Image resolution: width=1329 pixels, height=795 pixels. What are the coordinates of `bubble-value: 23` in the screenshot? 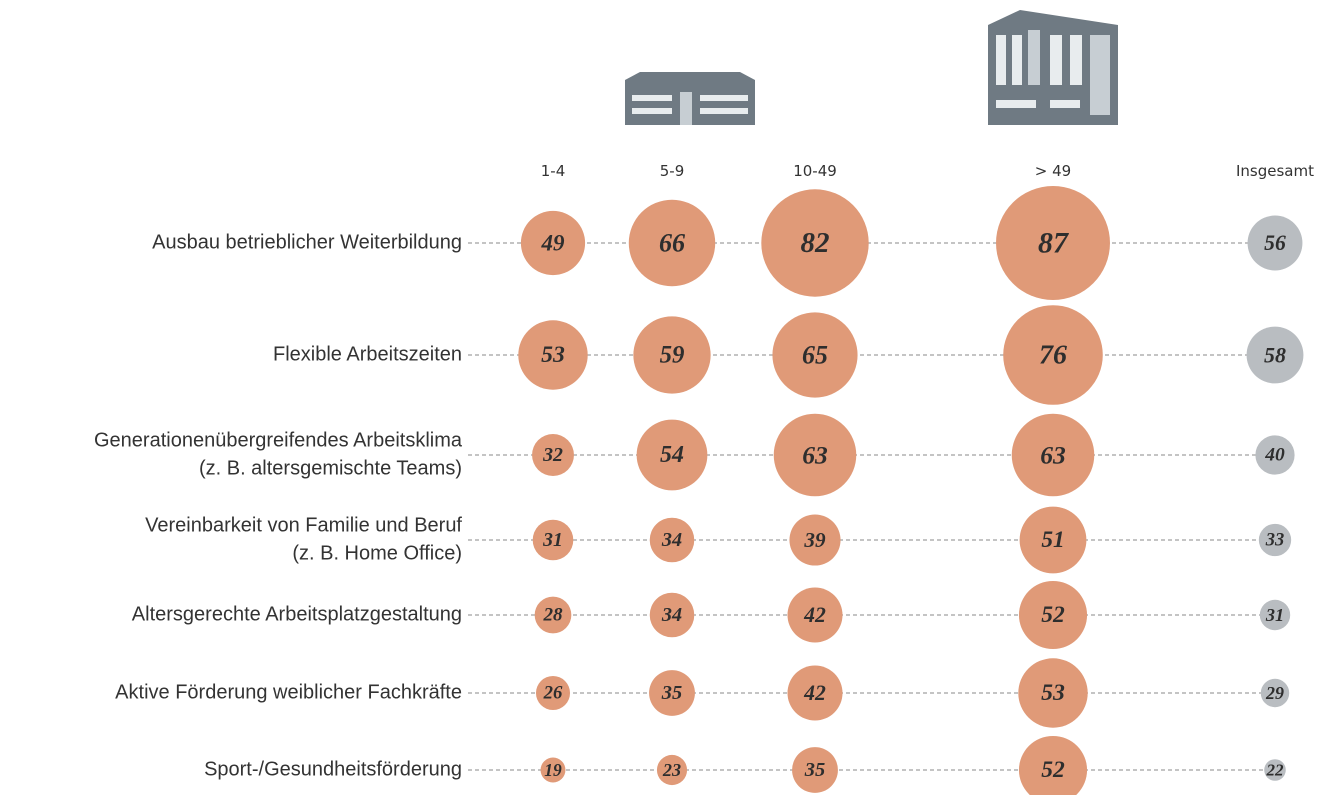 It's located at (671, 770).